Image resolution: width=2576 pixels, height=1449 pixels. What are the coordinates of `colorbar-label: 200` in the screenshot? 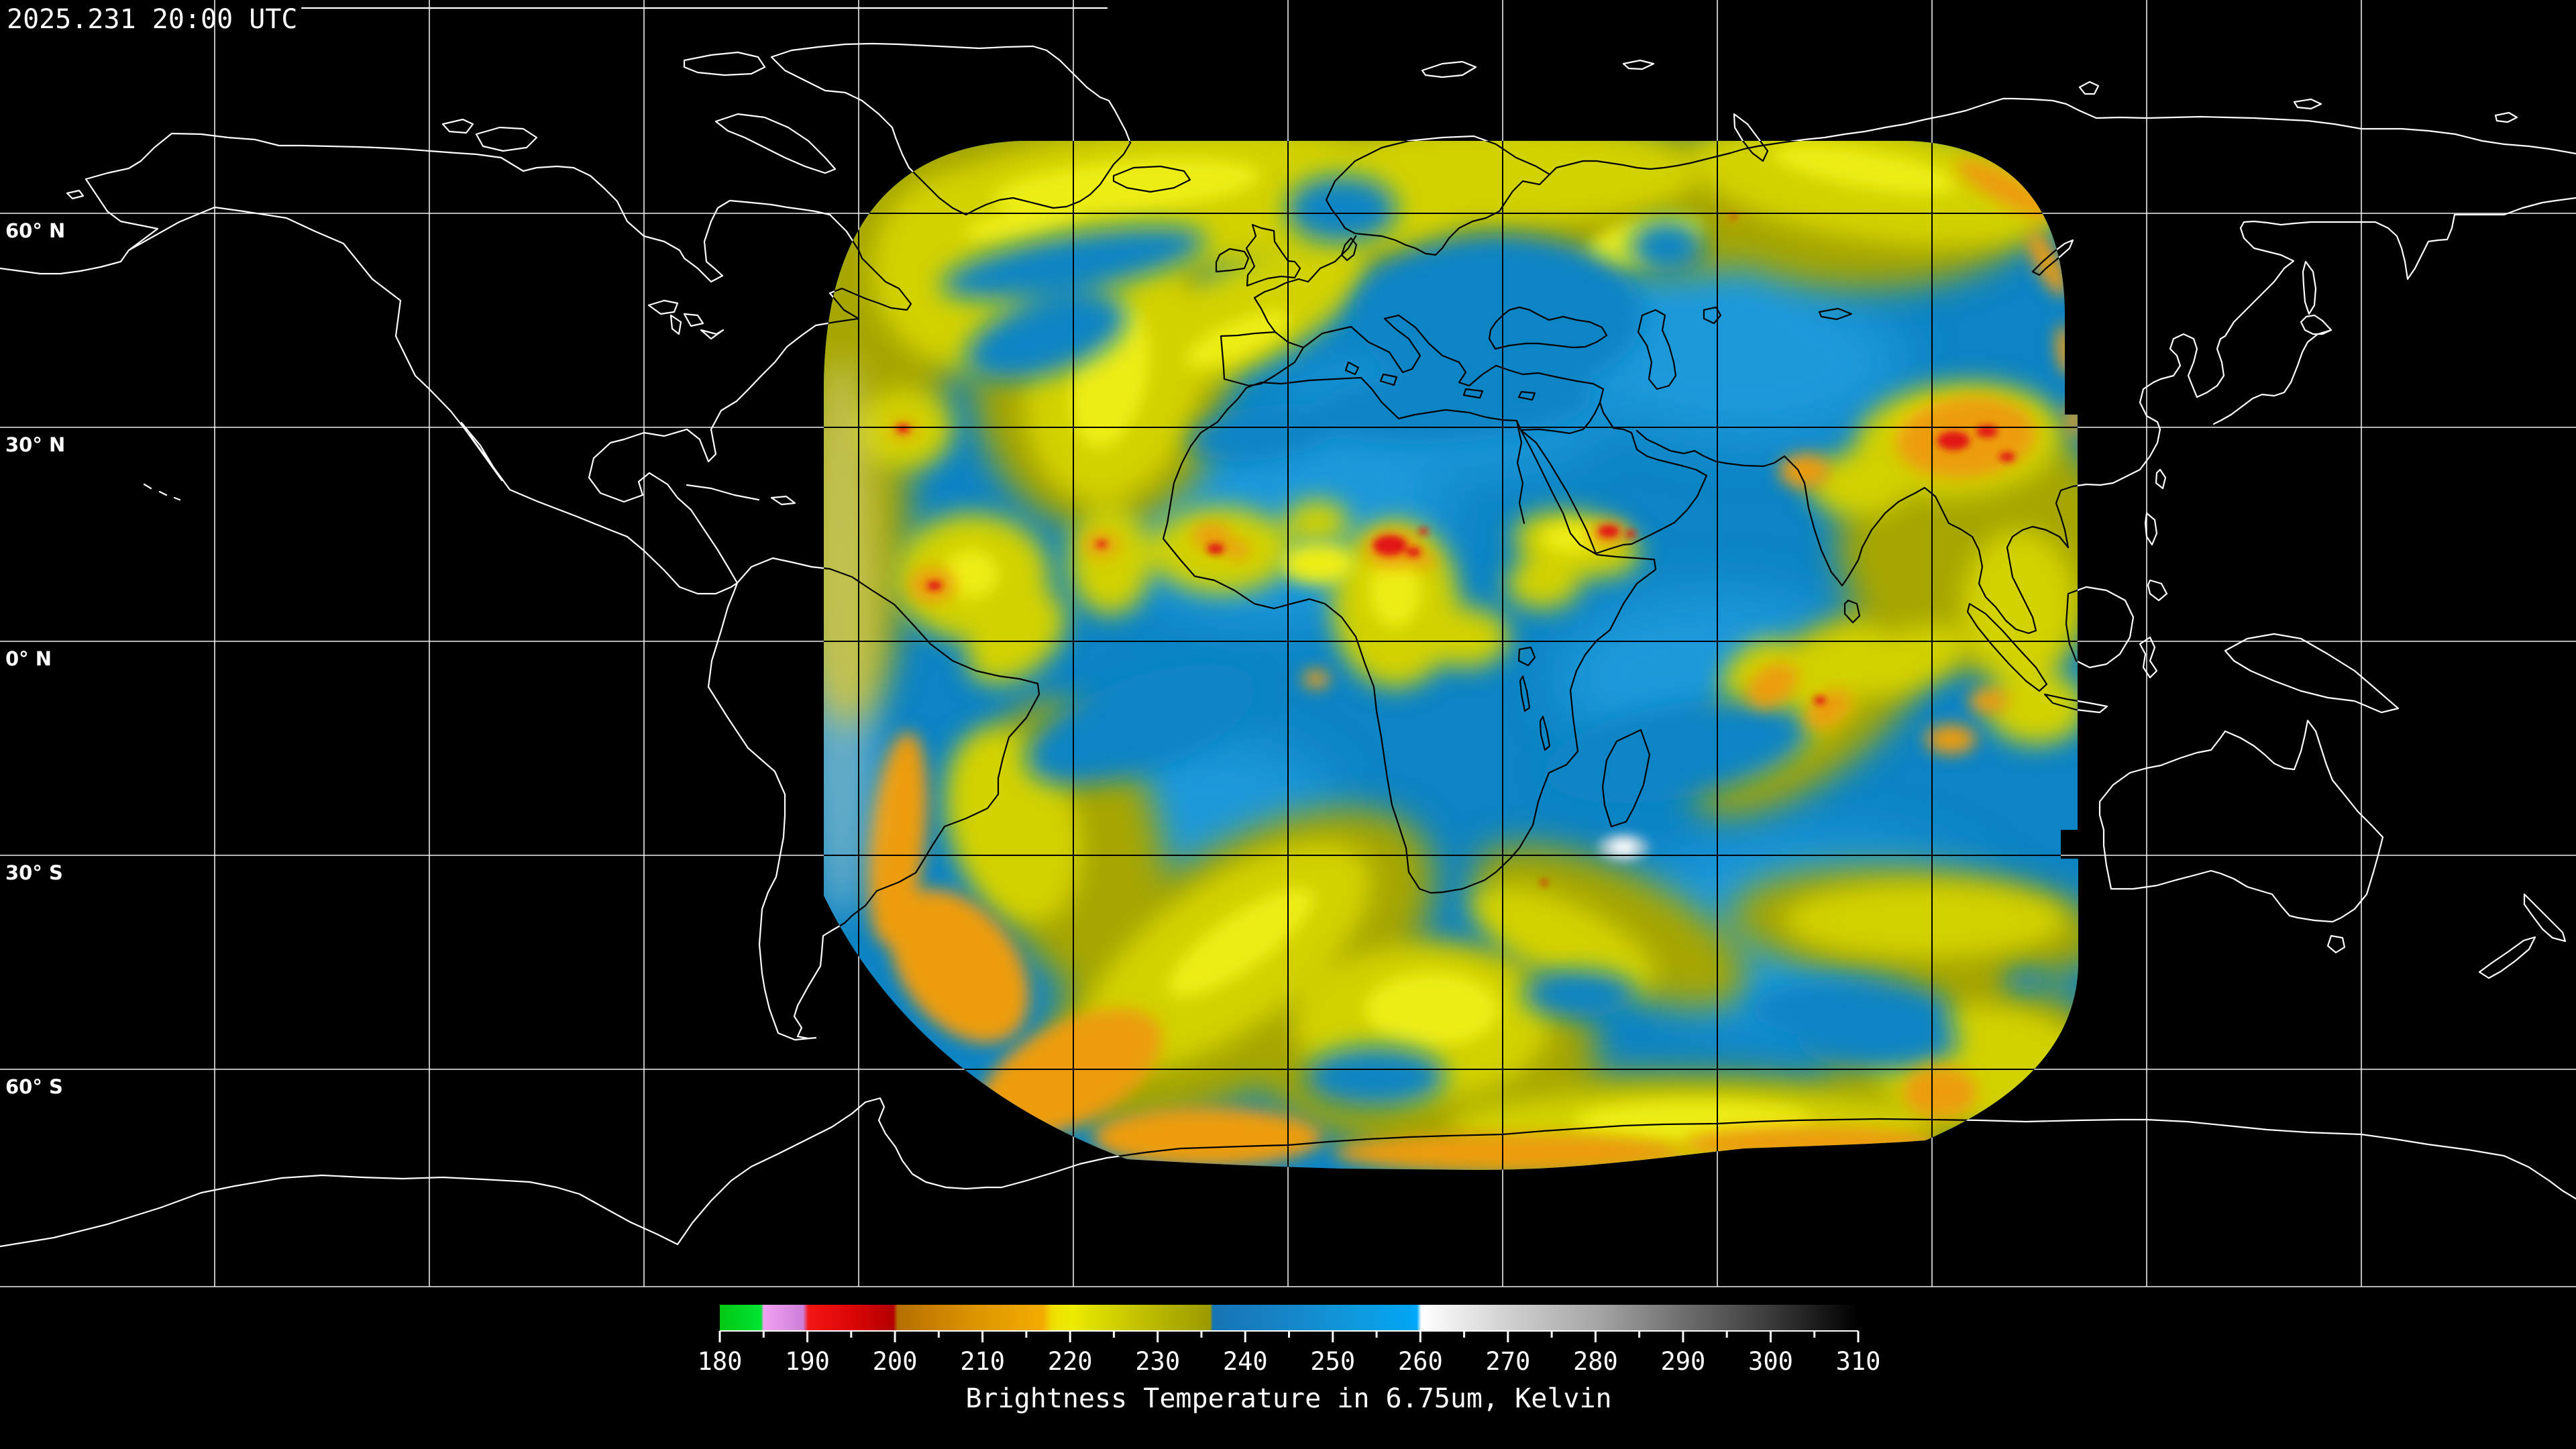 It's located at (895, 1361).